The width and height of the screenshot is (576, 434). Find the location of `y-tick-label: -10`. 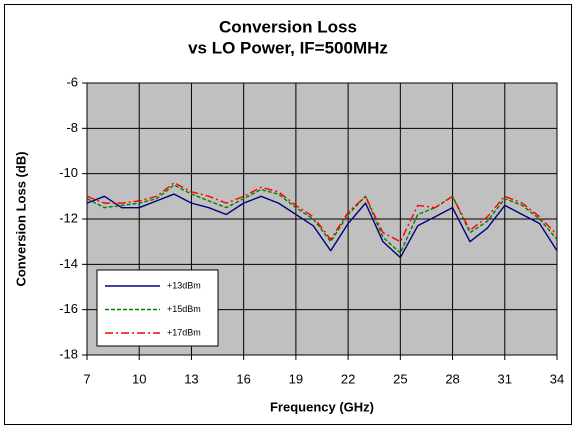

y-tick-label: -10 is located at coordinates (68, 172).